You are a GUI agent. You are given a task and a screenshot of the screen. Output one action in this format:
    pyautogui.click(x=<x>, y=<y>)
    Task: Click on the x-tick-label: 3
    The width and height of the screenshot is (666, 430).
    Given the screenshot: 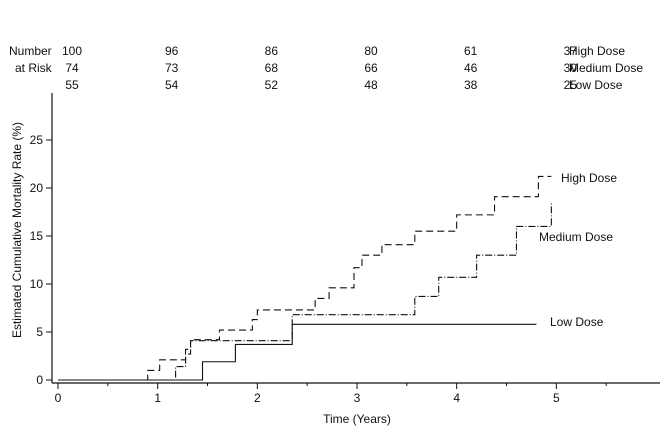 What is the action you would take?
    pyautogui.click(x=357, y=398)
    